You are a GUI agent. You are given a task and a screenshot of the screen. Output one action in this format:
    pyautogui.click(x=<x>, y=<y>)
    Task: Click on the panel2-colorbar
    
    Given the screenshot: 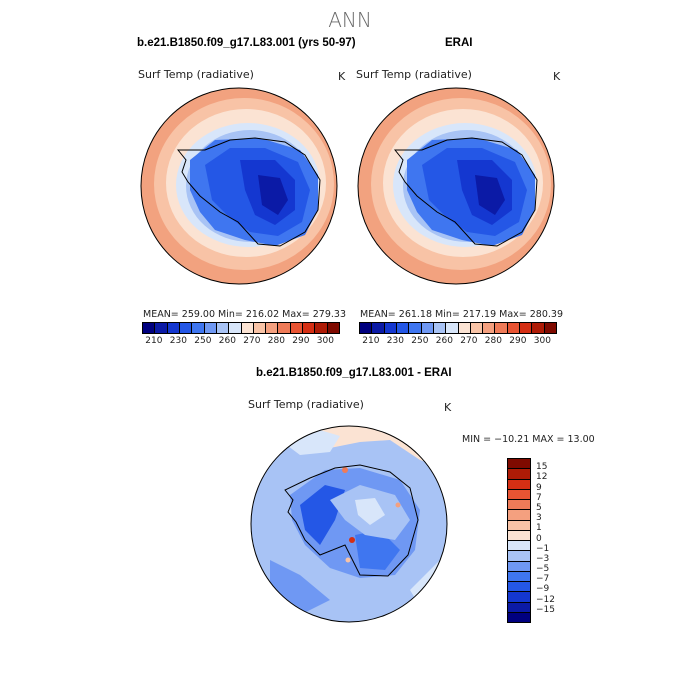 What is the action you would take?
    pyautogui.click(x=458, y=328)
    